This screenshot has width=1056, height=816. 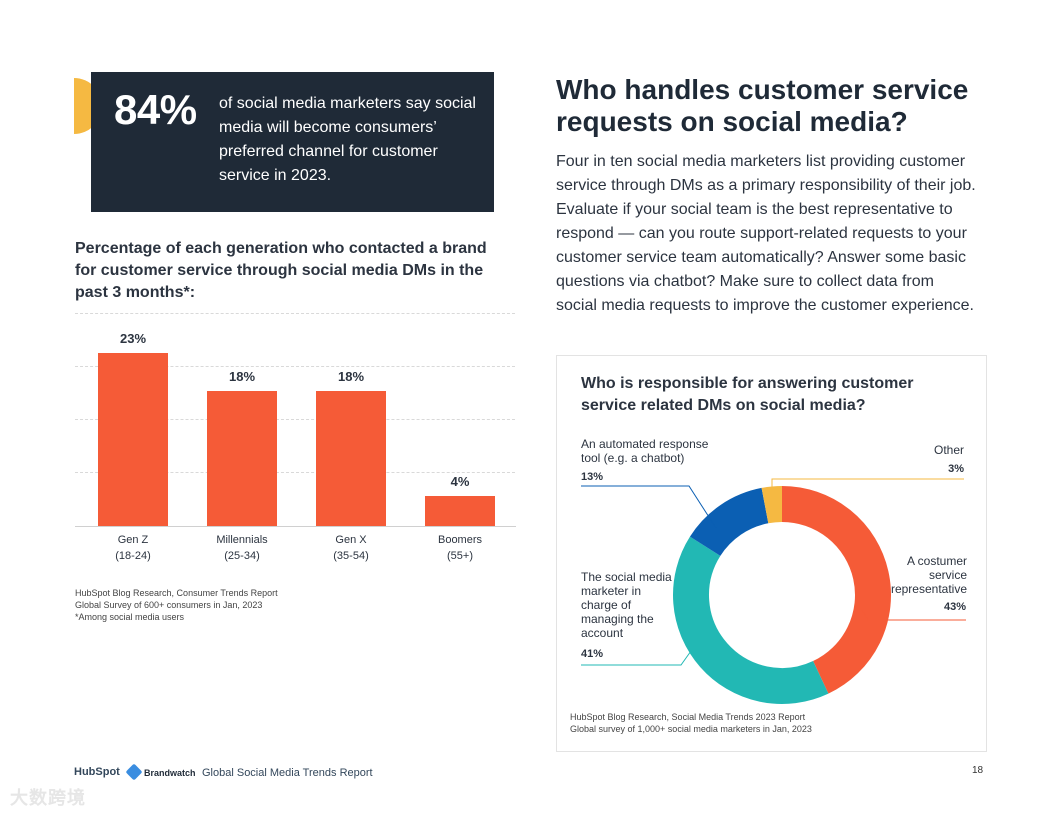 What do you see at coordinates (351, 556) in the screenshot?
I see `category-range: (35-54)` at bounding box center [351, 556].